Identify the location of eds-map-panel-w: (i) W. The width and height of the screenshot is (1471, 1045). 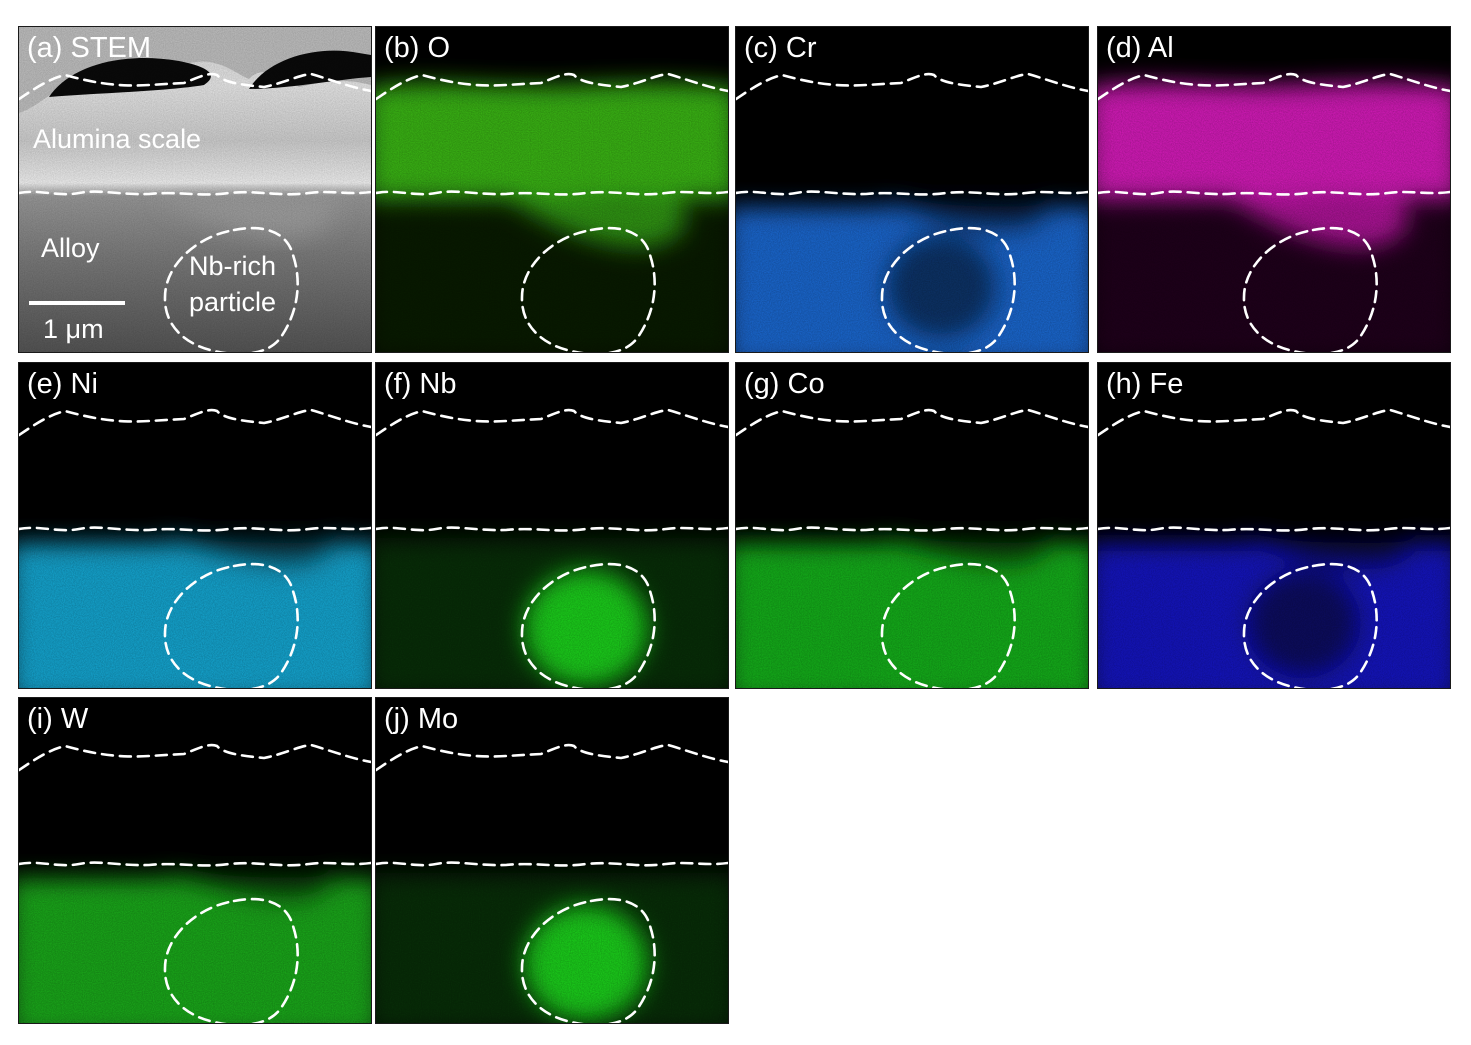
(195, 860).